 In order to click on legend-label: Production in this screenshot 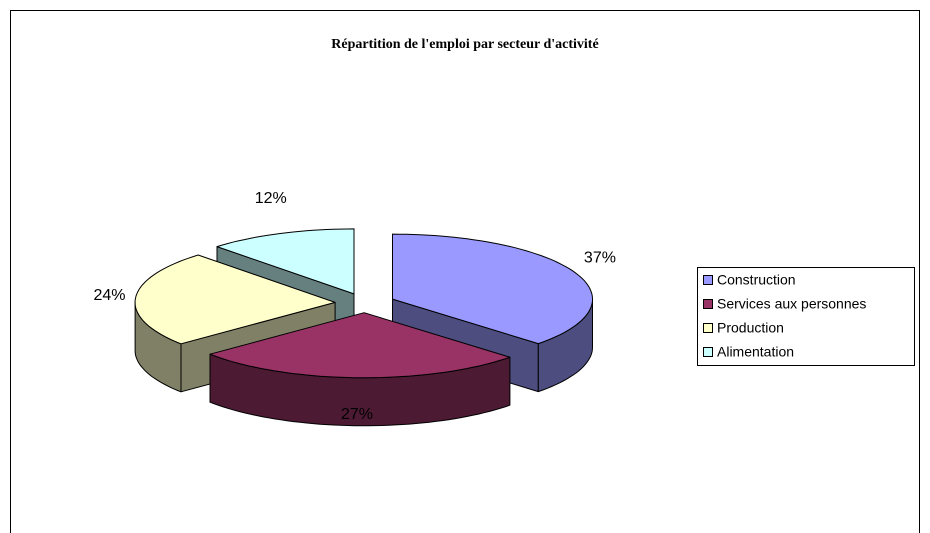, I will do `click(750, 328)`.